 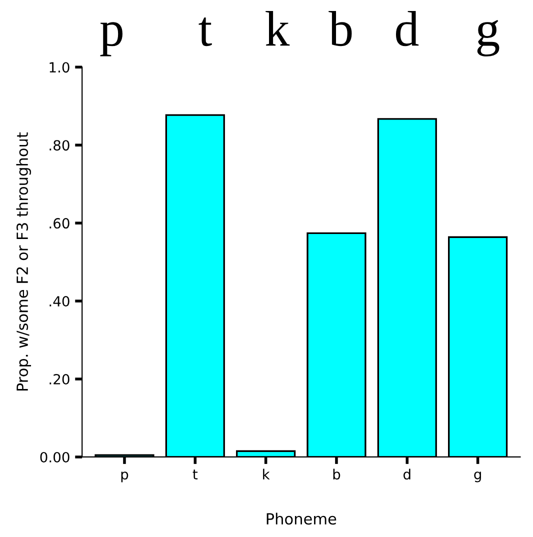 I want to click on text: g, so click(x=477, y=477).